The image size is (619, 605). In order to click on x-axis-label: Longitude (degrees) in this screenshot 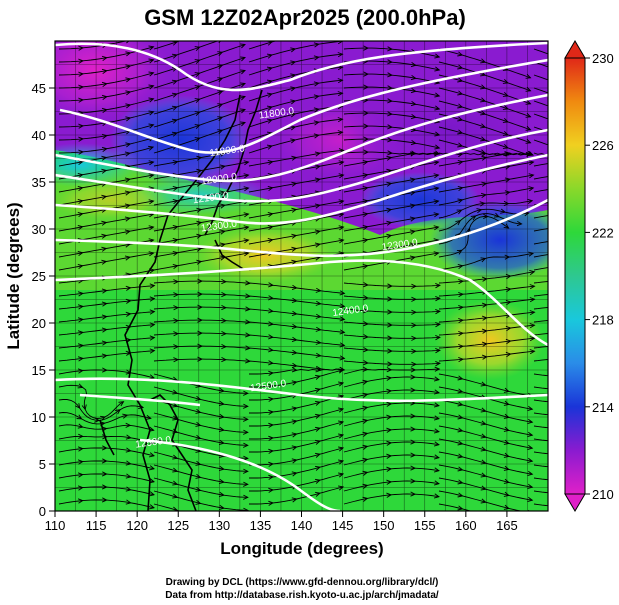, I will do `click(301, 548)`.